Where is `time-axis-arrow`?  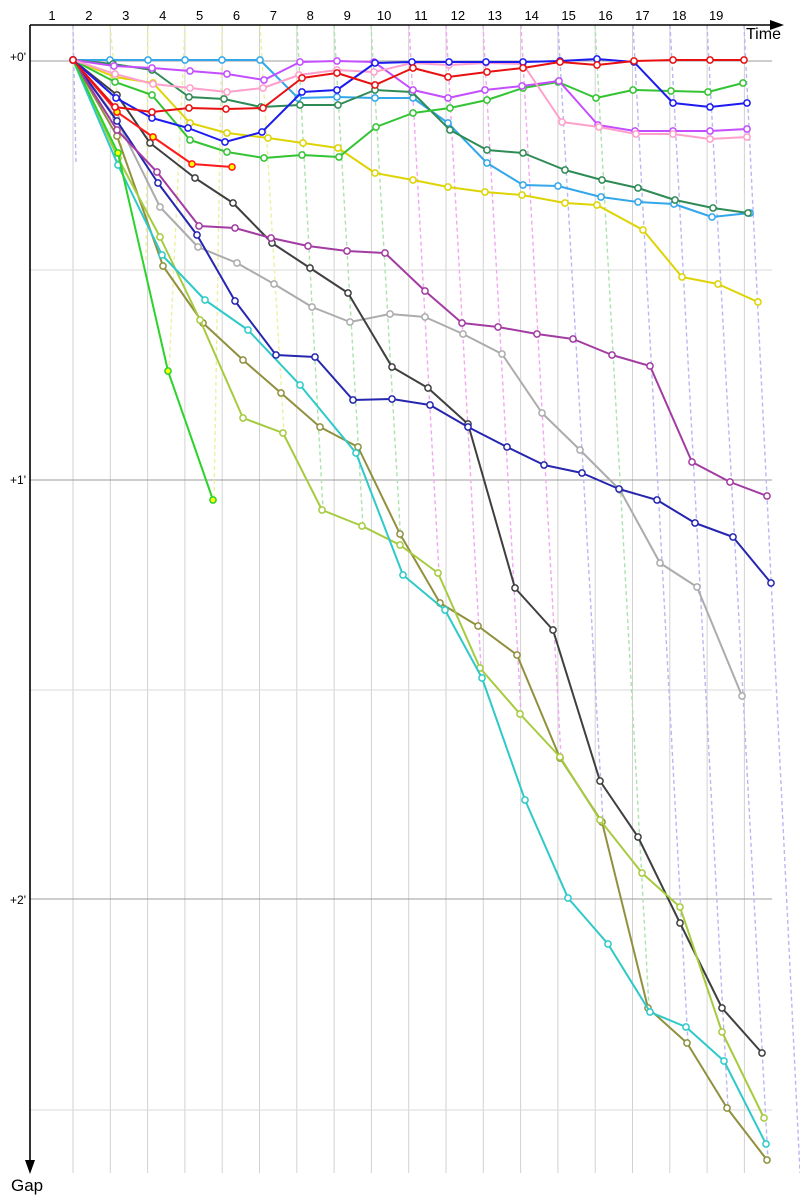
time-axis-arrow is located at coordinates (777, 25).